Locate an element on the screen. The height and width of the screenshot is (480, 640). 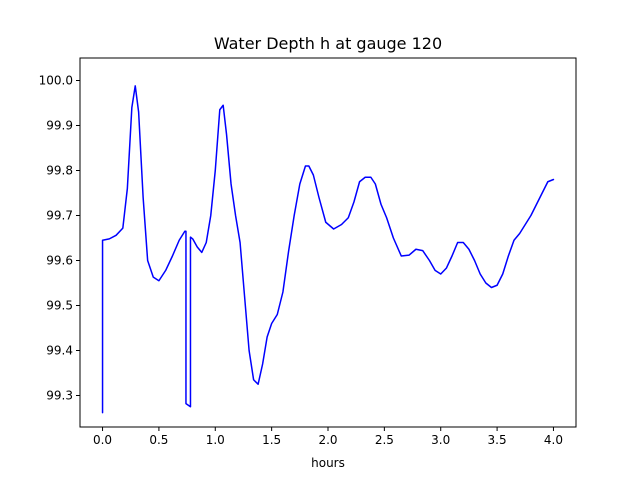
y-tick-label: 99.6 is located at coordinates (59, 261).